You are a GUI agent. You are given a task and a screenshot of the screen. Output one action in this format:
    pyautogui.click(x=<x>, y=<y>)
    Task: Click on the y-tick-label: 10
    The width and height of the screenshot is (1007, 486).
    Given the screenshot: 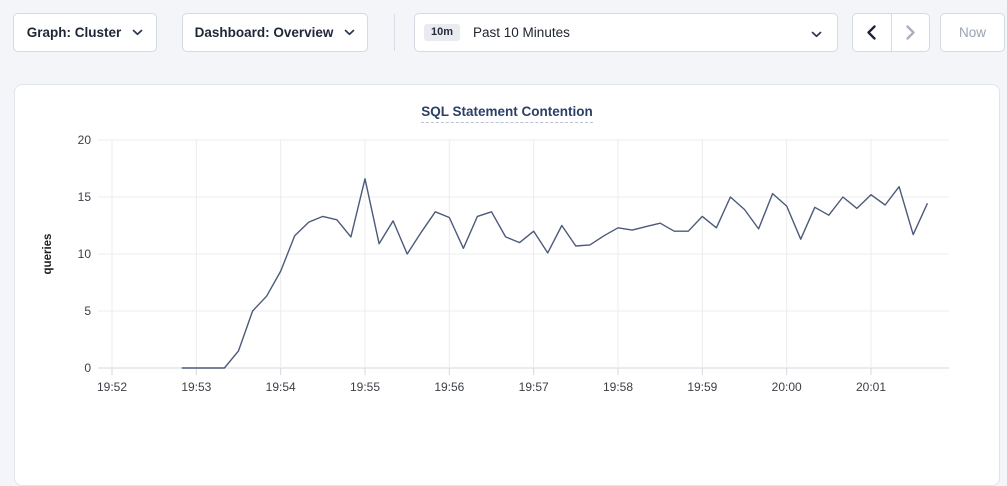 What is the action you would take?
    pyautogui.click(x=85, y=254)
    